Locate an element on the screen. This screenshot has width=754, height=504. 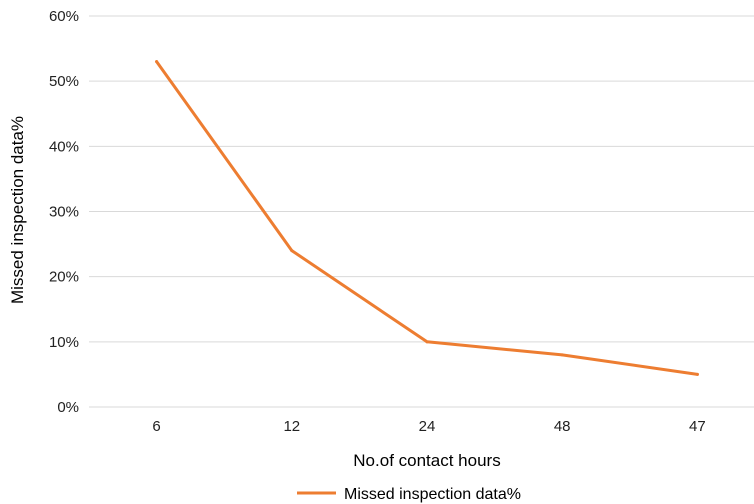
x-axis-title: No.of contact hours is located at coordinates (426, 460).